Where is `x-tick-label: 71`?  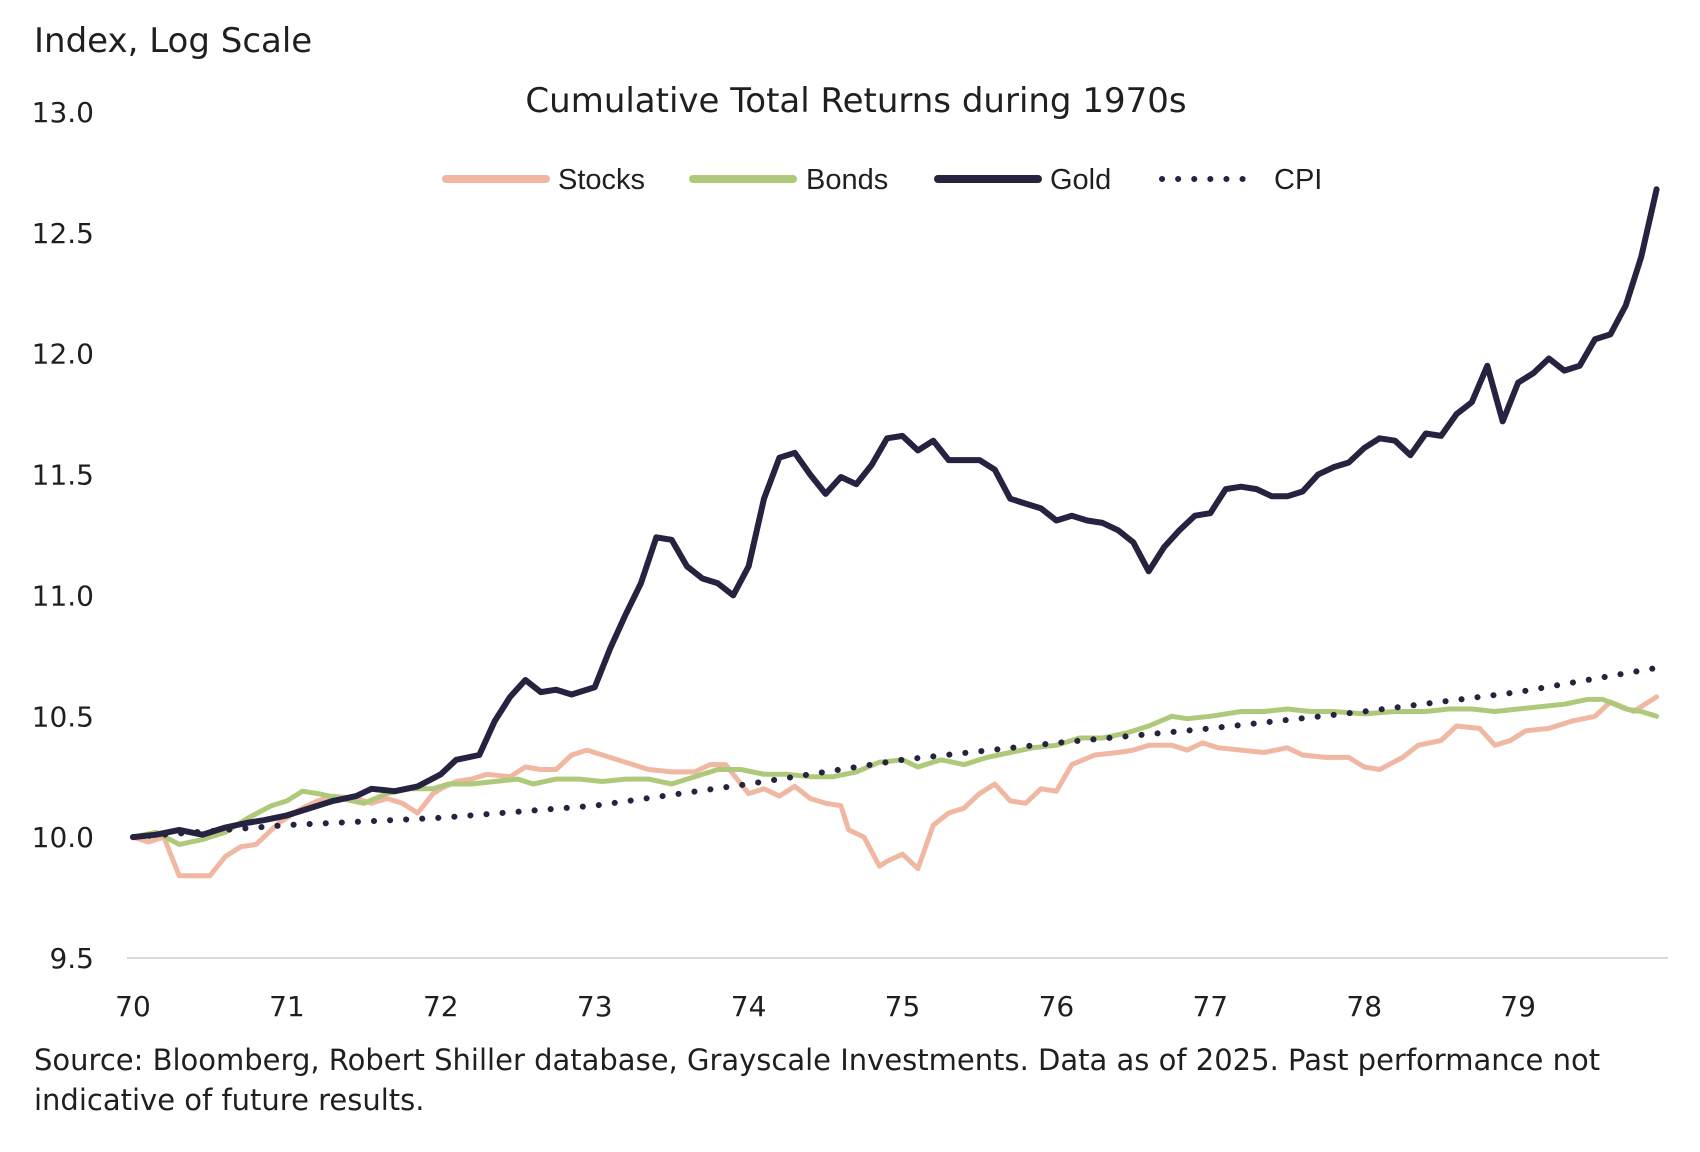 x-tick-label: 71 is located at coordinates (287, 1006).